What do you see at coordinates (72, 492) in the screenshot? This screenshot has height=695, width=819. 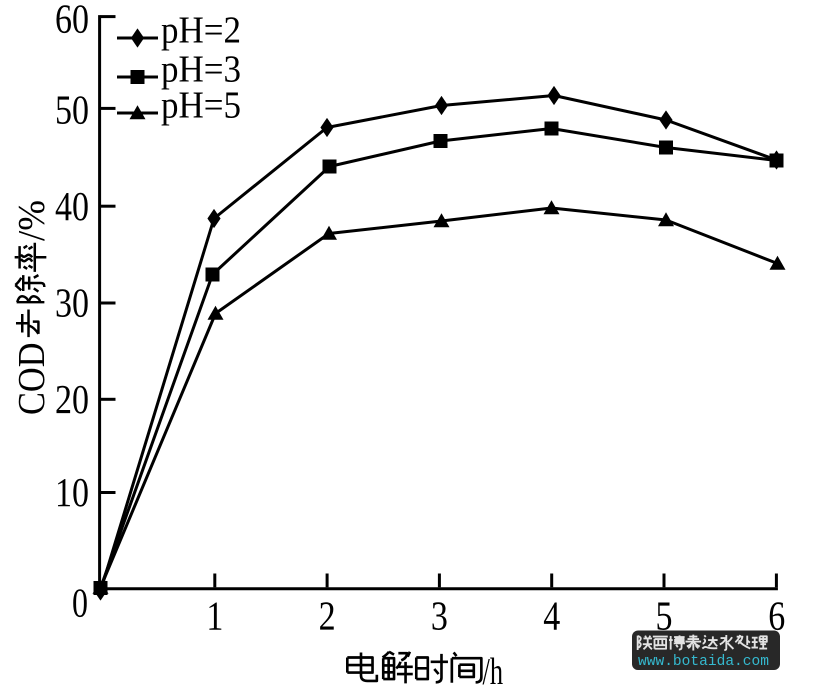 I see `svg-text: 10` at bounding box center [72, 492].